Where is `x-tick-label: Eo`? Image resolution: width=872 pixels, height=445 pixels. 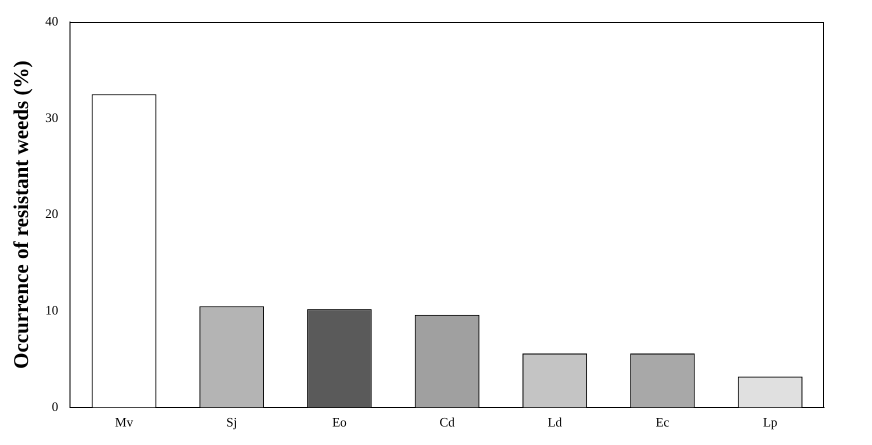 x-tick-label: Eo is located at coordinates (339, 422).